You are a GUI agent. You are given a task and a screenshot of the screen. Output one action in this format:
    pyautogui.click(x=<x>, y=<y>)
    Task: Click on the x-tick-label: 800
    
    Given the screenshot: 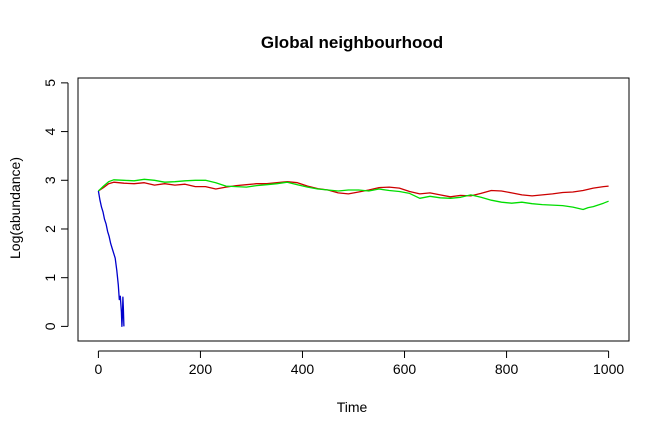 What is the action you would take?
    pyautogui.click(x=507, y=369)
    